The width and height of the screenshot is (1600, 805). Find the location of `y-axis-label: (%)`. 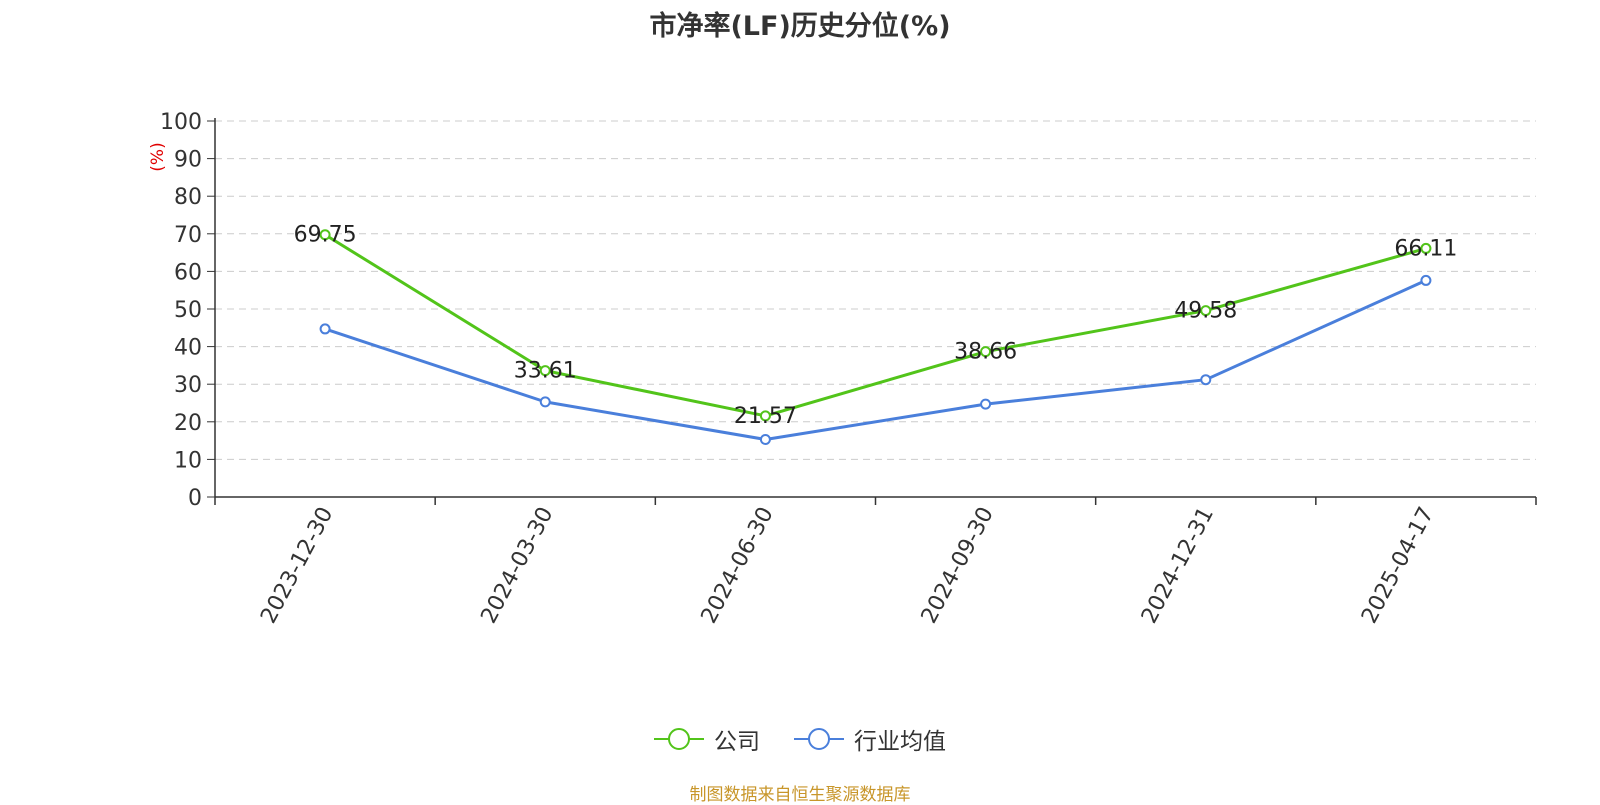

y-axis-label: (%) is located at coordinates (158, 156).